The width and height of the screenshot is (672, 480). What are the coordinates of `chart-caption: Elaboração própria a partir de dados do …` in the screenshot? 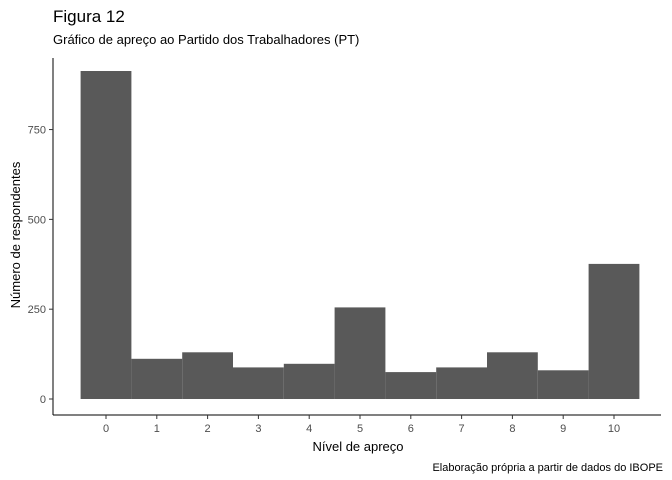 It's located at (547, 468).